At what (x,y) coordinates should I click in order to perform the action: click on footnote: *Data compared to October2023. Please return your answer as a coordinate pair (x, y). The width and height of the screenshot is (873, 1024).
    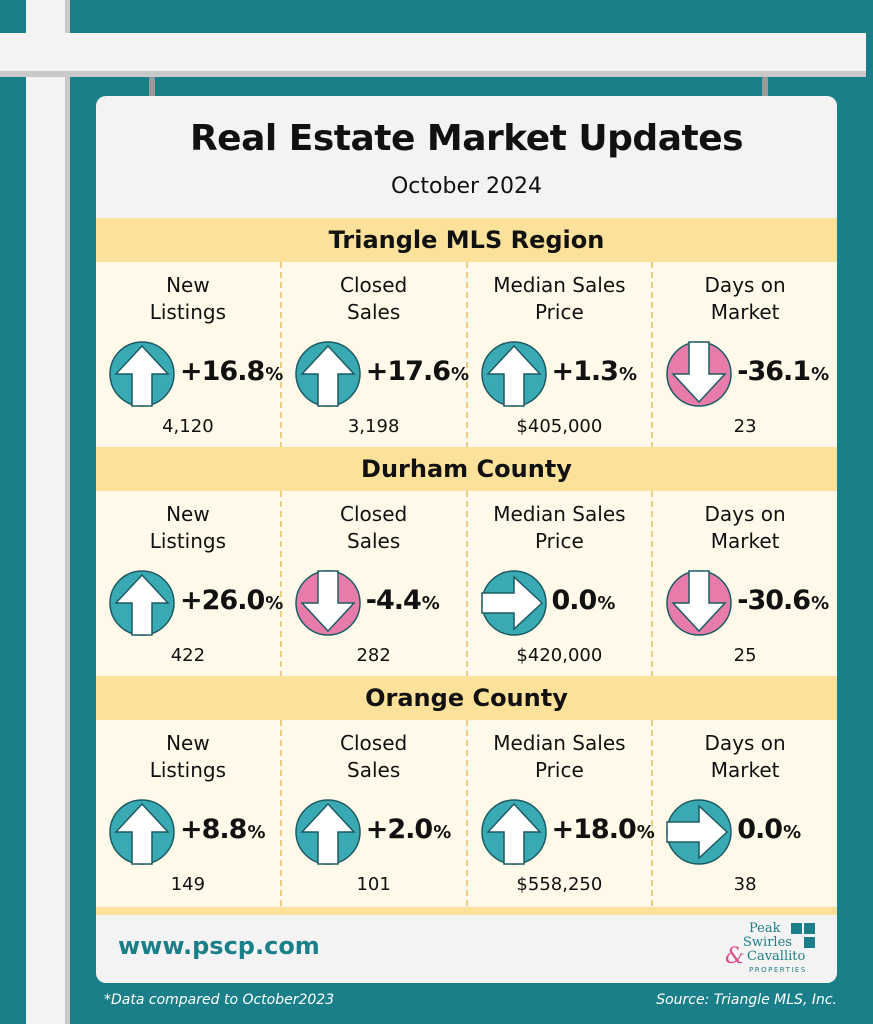
    Looking at the image, I should click on (219, 1000).